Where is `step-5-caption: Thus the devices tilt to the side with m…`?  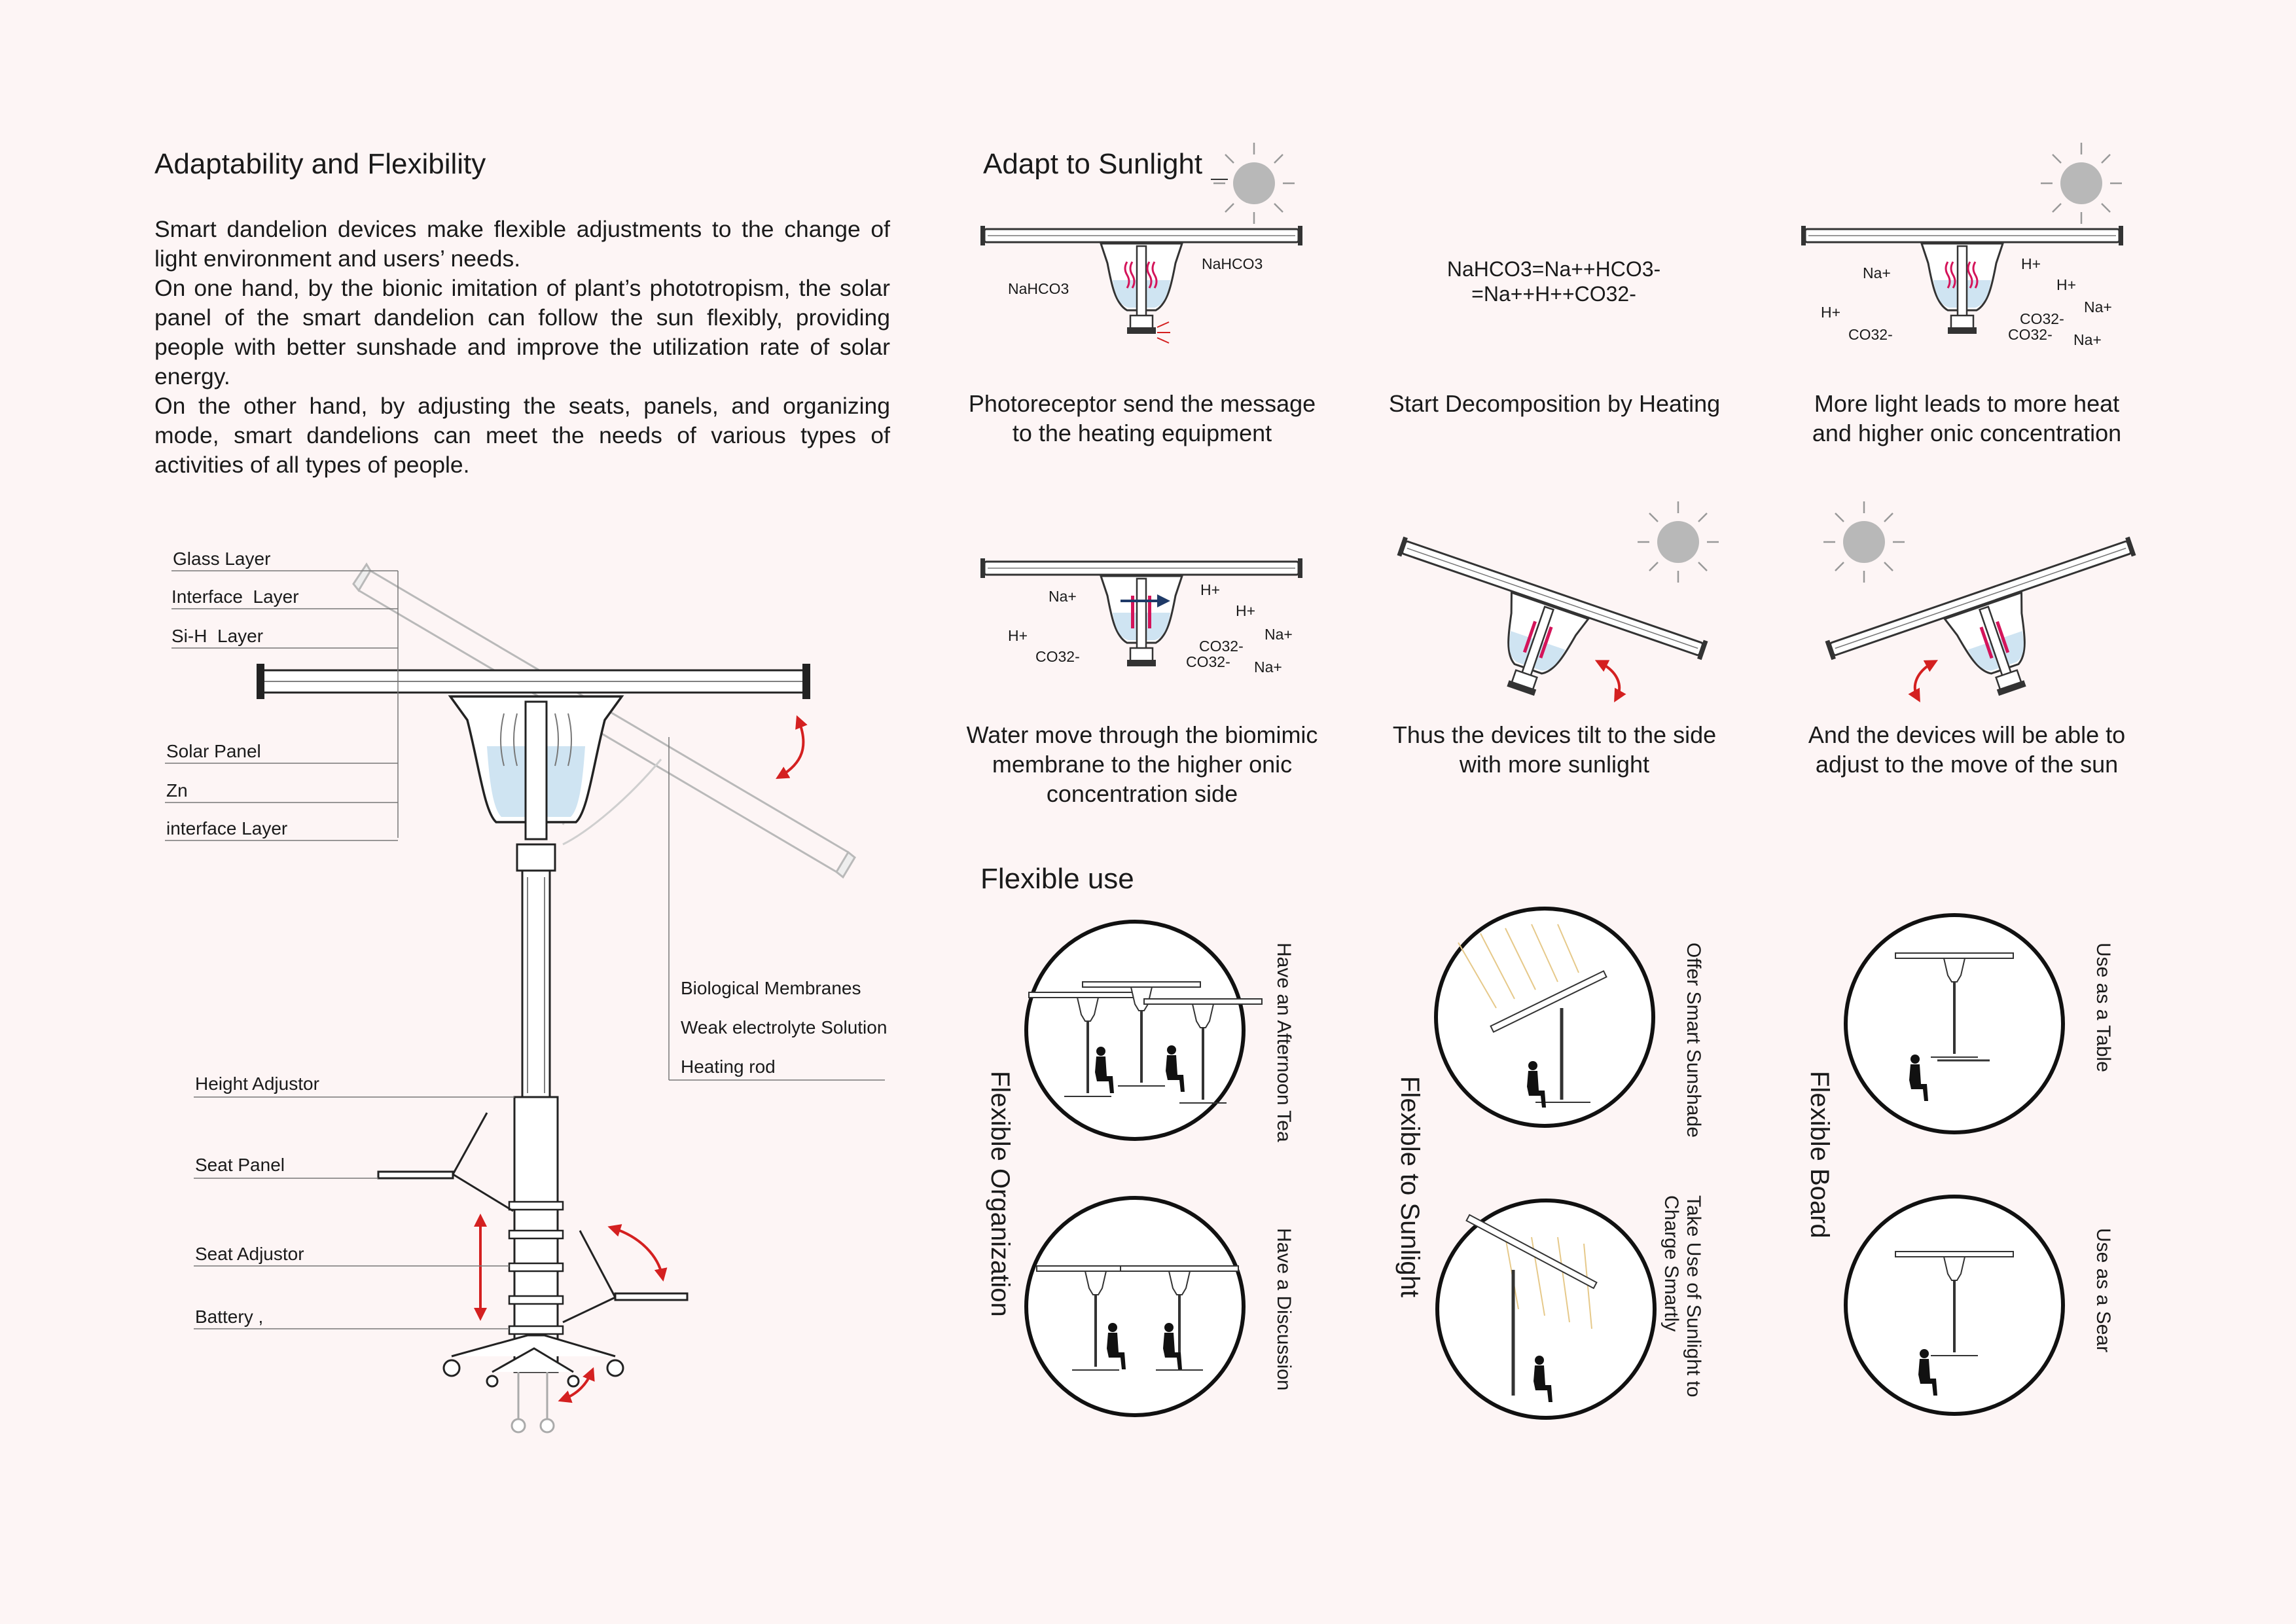 step-5-caption: Thus the devices tilt to the side with m… is located at coordinates (1554, 749).